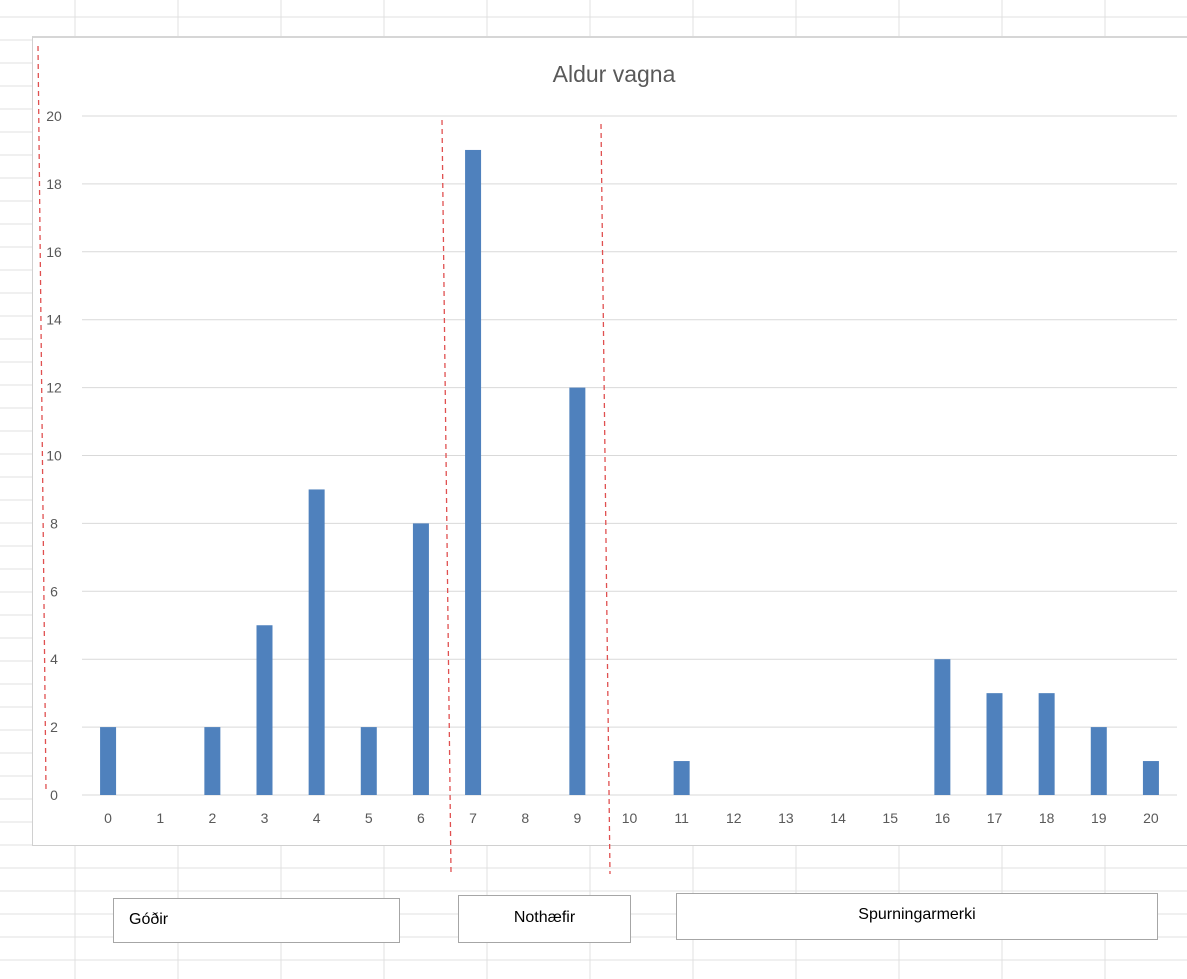 The width and height of the screenshot is (1187, 979). What do you see at coordinates (54, 659) in the screenshot?
I see `y-tick-label: 4` at bounding box center [54, 659].